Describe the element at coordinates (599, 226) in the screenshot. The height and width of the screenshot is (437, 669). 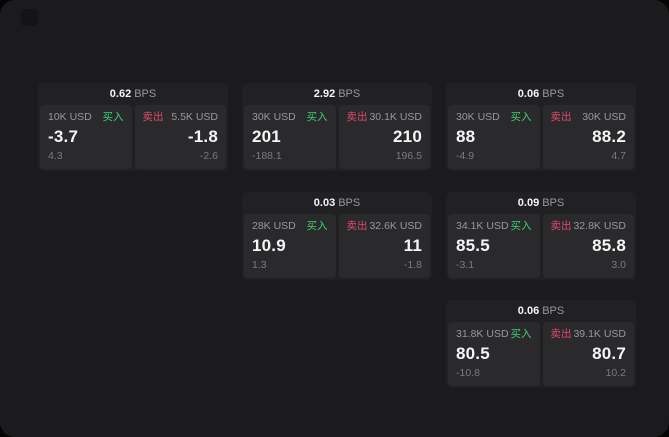
I see `sell-notional: 32.8K USD` at that location.